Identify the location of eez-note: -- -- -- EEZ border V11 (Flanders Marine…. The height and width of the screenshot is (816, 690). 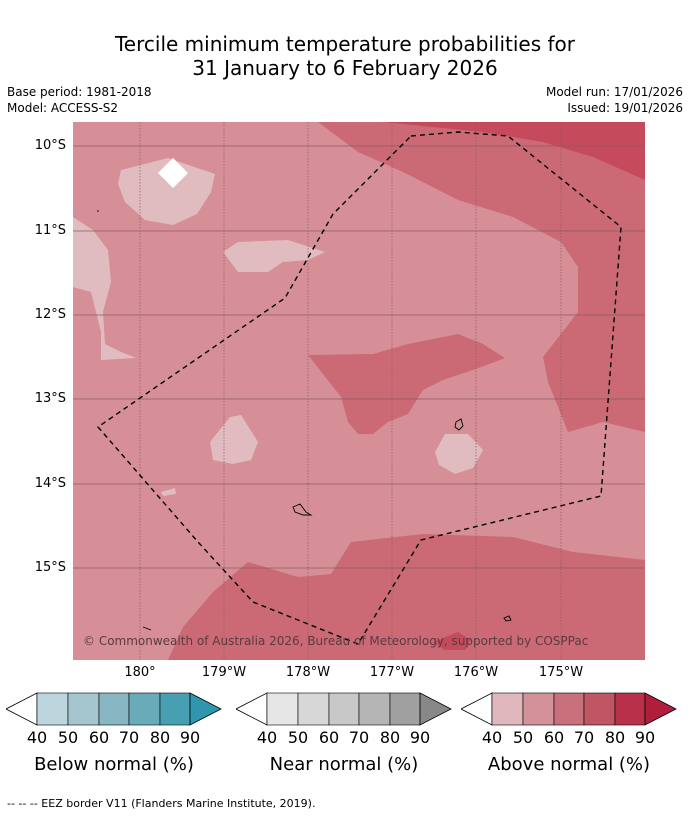
(161, 803).